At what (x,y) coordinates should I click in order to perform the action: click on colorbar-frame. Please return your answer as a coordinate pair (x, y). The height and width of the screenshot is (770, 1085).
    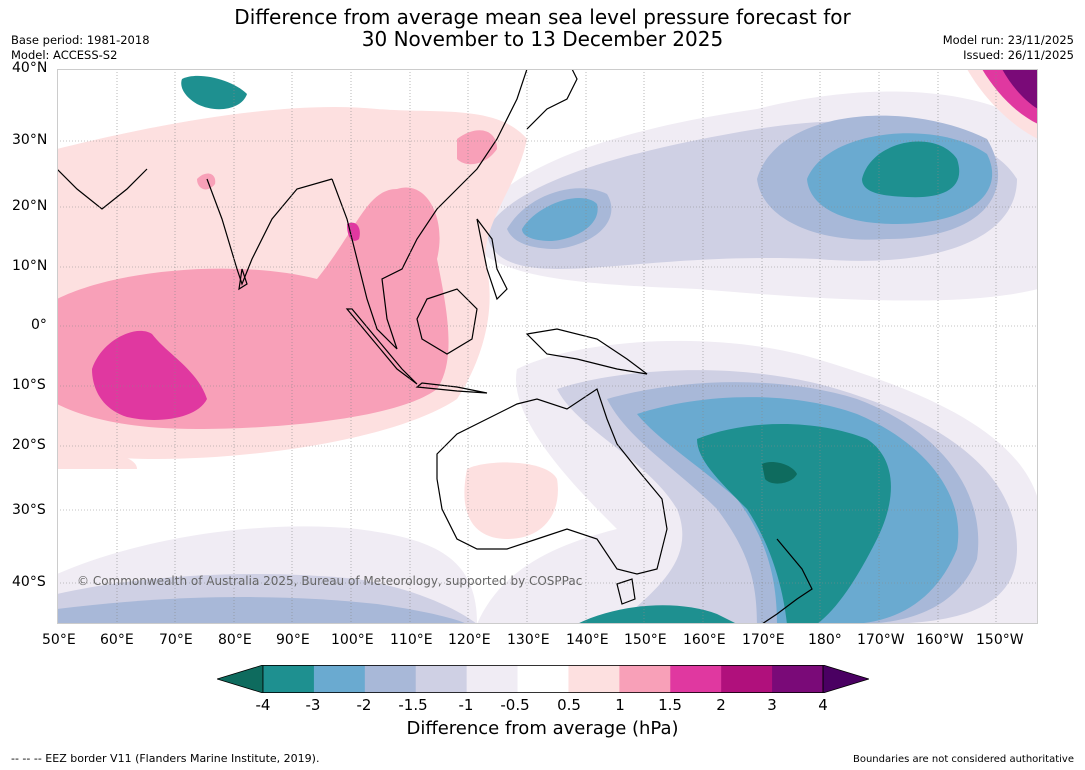
    Looking at the image, I should click on (543, 679).